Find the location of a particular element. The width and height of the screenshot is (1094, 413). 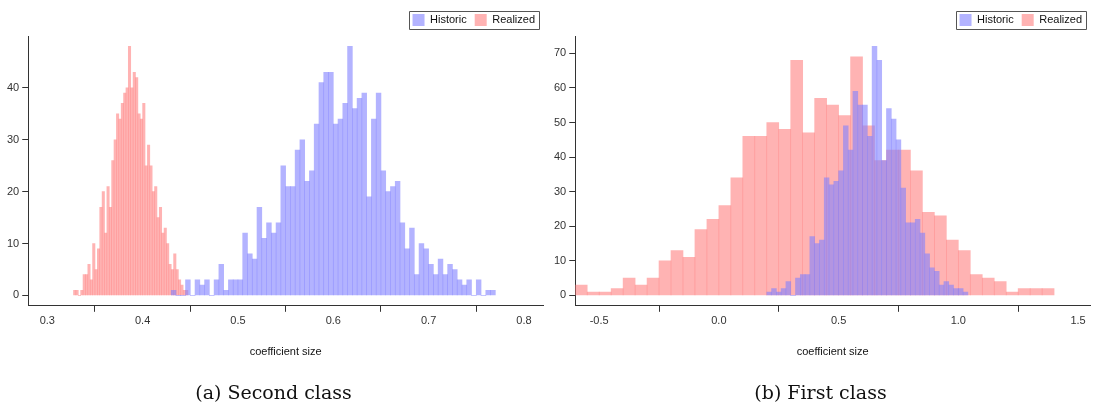

y-tick-label: 70 is located at coordinates (560, 52).